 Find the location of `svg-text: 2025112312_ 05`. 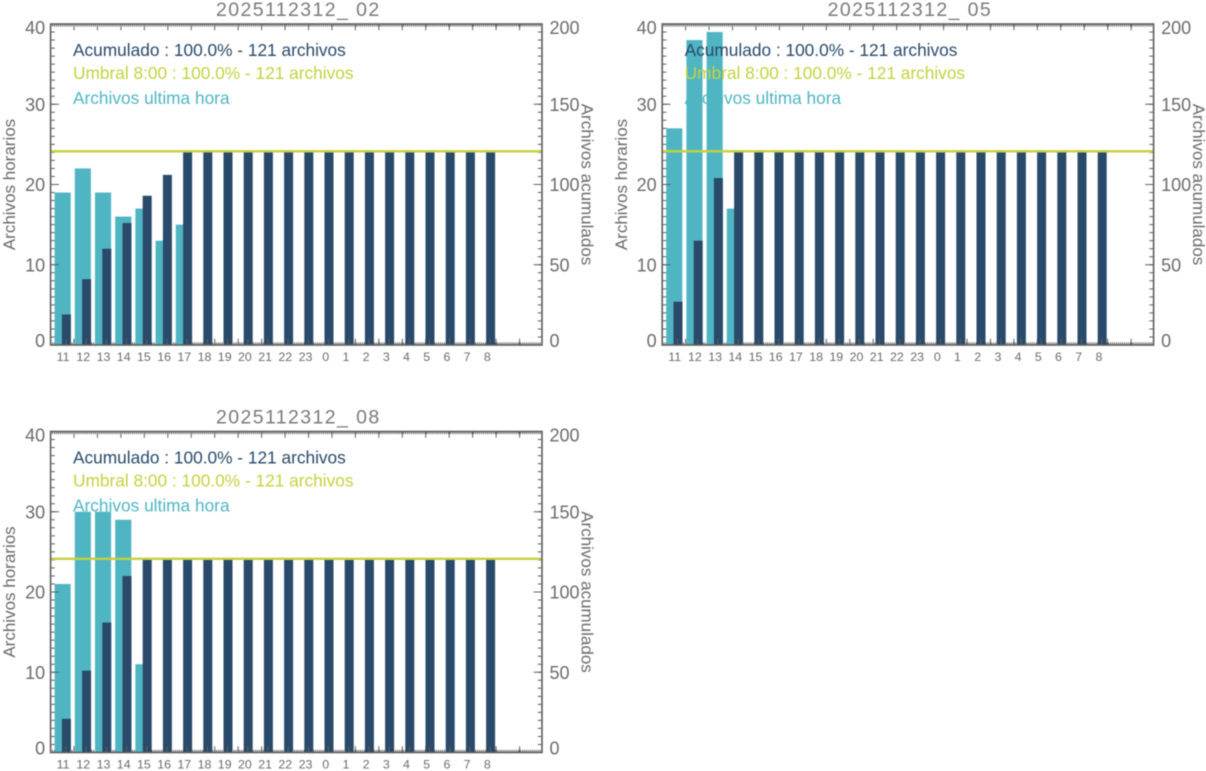

svg-text: 2025112312_ 05 is located at coordinates (910, 10).